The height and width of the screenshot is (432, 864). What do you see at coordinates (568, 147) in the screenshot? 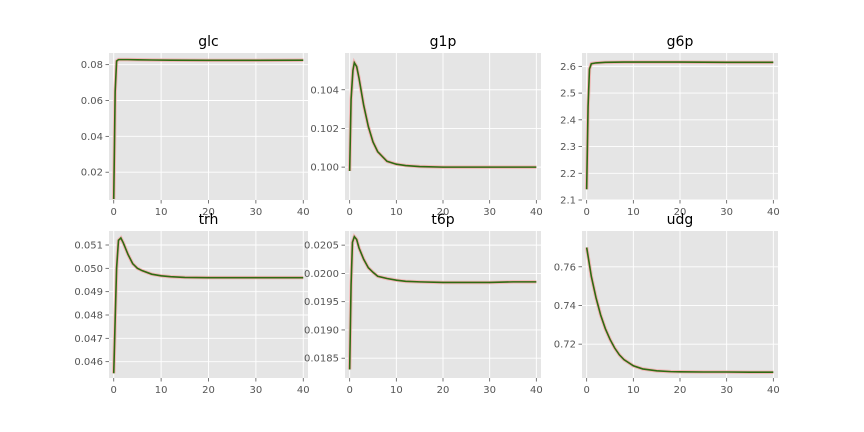
I see `y-tick-label: 2.3` at bounding box center [568, 147].